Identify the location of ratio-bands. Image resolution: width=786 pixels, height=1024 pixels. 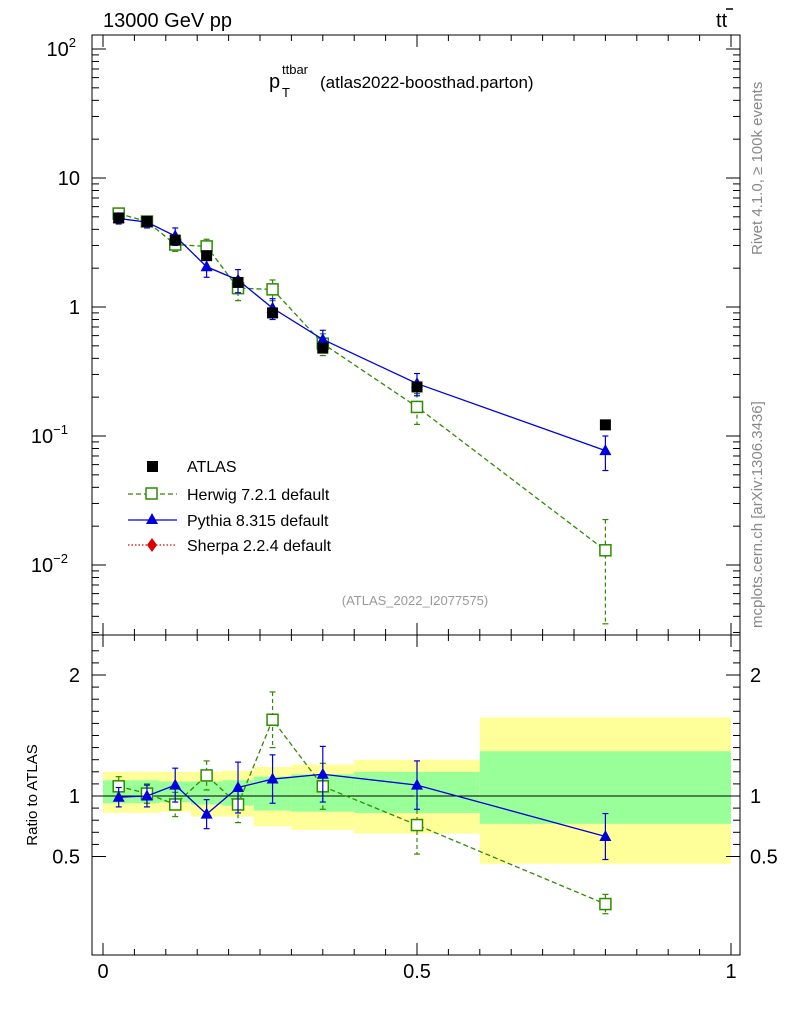
(417, 790).